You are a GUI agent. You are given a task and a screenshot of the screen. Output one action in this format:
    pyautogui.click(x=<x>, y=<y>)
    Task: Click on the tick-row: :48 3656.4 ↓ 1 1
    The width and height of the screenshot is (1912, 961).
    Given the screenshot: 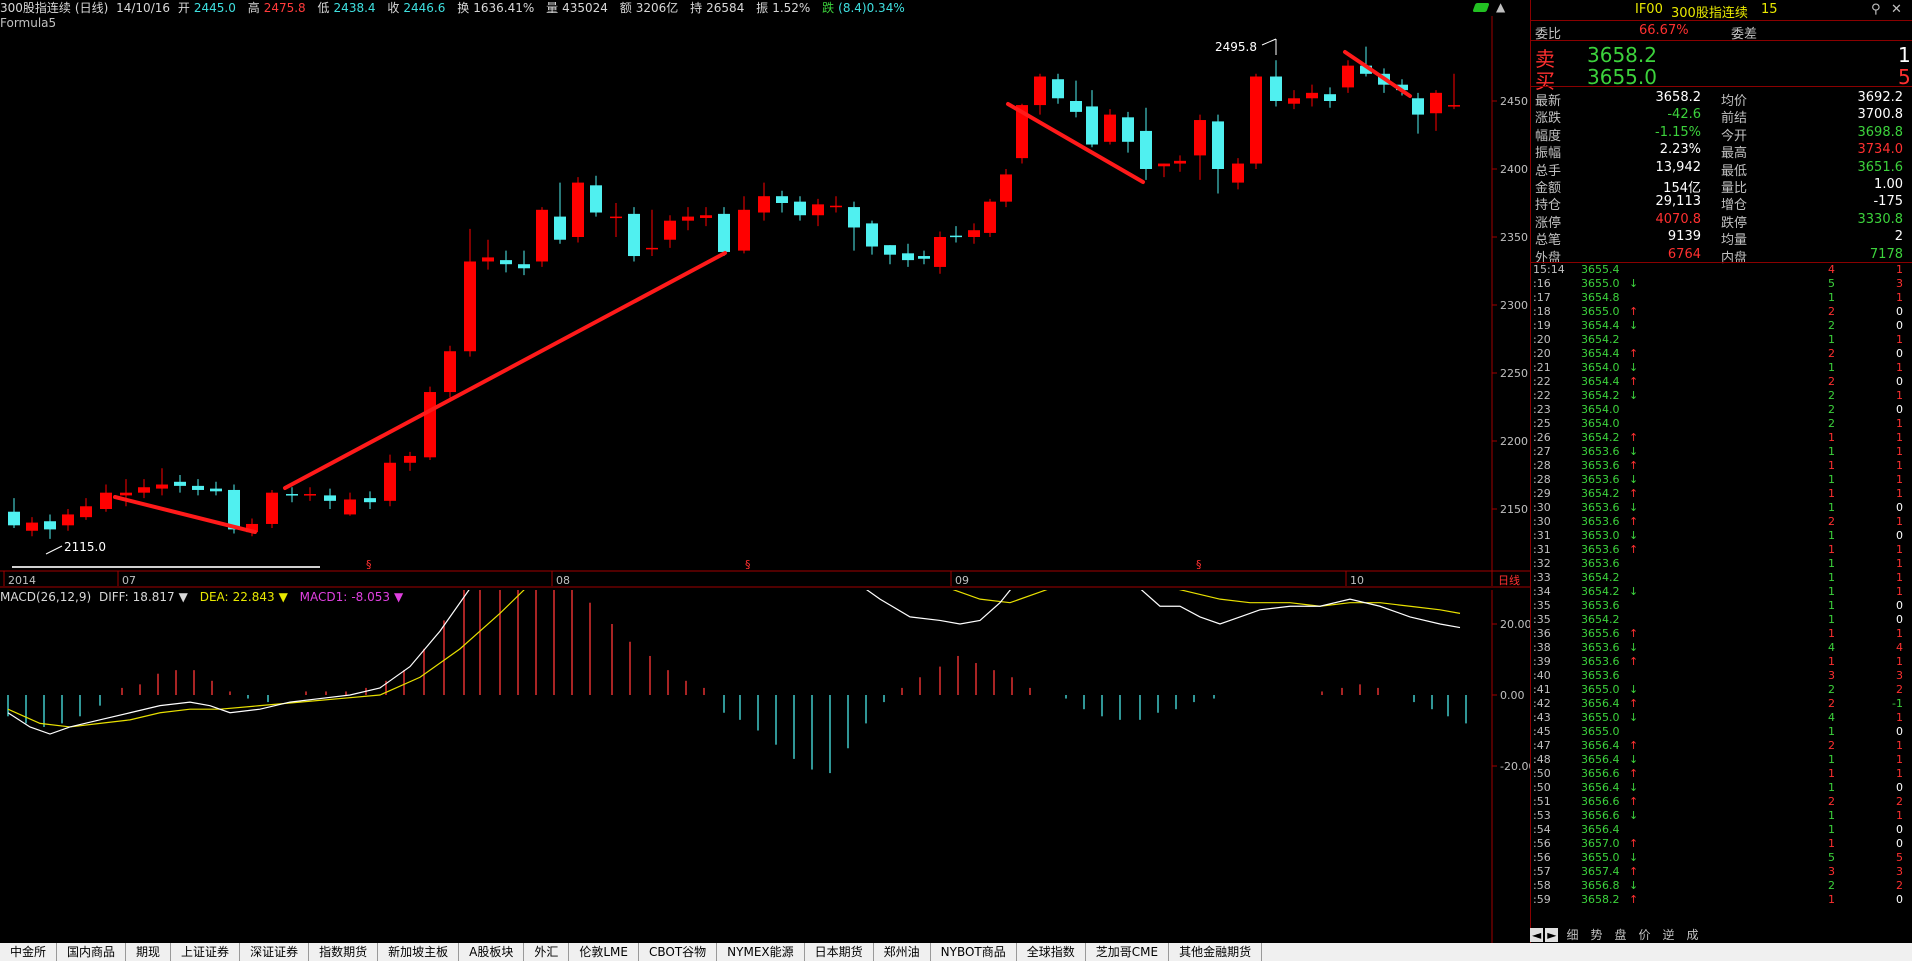 What is the action you would take?
    pyautogui.click(x=1721, y=760)
    